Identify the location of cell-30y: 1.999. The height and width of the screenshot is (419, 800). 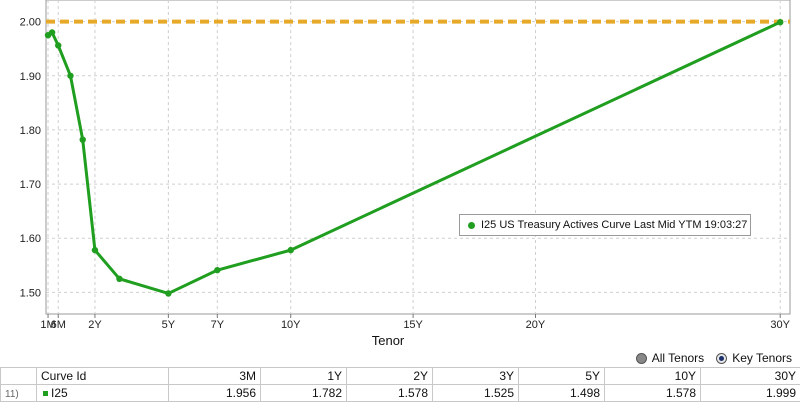
(750, 393).